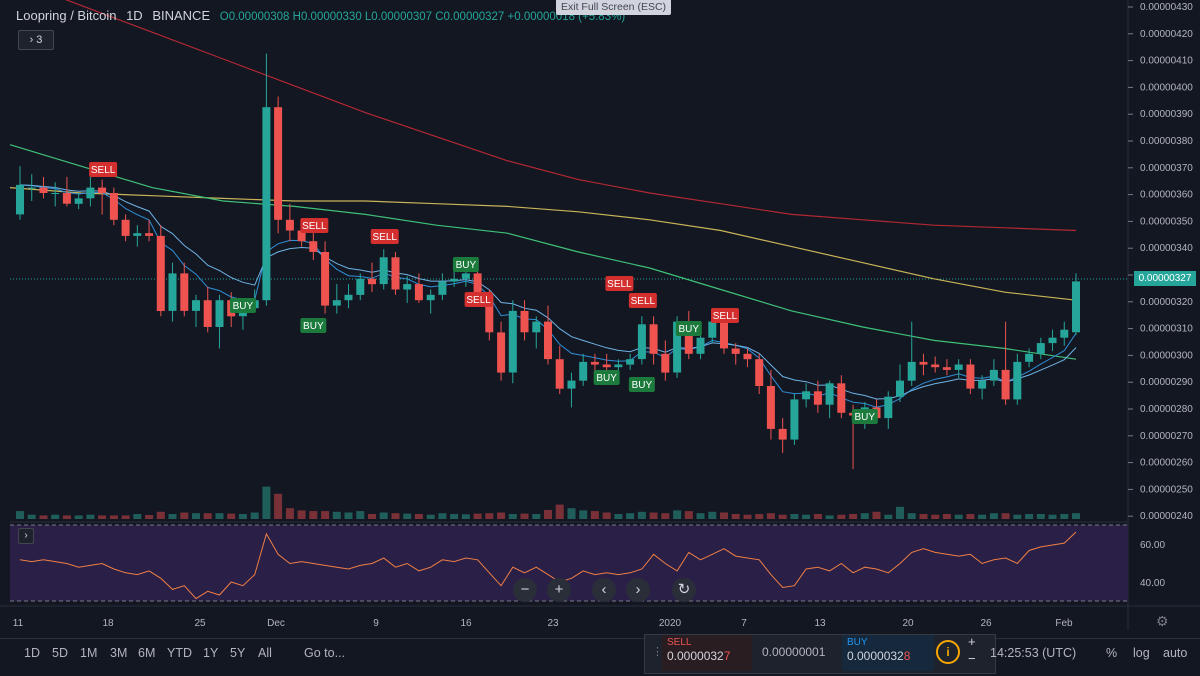 The height and width of the screenshot is (676, 1200). I want to click on drag-handle-icon: ⋮, so click(657, 652).